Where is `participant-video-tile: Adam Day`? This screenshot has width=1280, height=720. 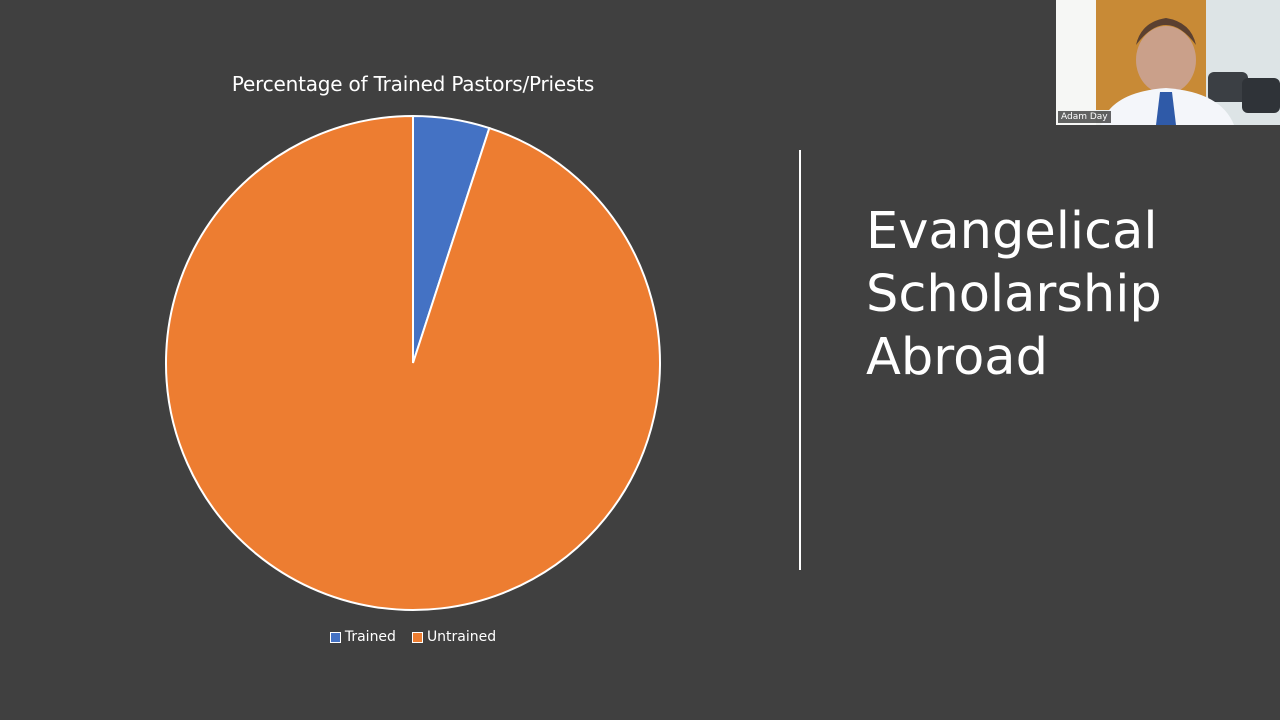
participant-video-tile: Adam Day is located at coordinates (1168, 62).